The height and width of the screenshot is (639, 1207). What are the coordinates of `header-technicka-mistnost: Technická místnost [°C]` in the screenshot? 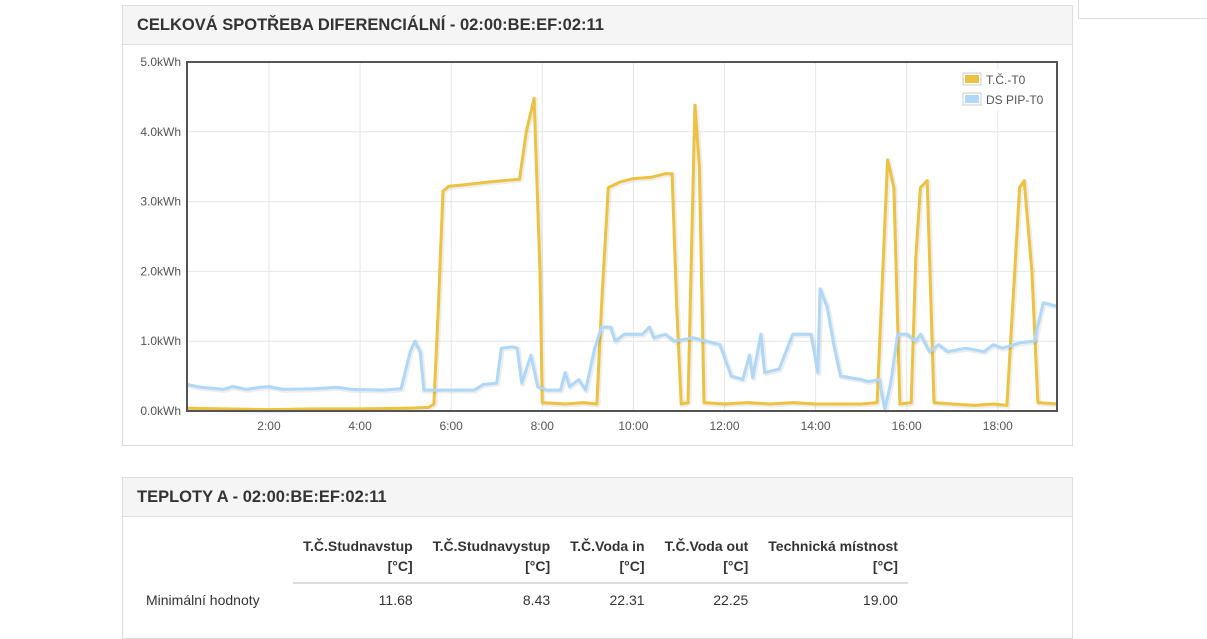 It's located at (833, 558).